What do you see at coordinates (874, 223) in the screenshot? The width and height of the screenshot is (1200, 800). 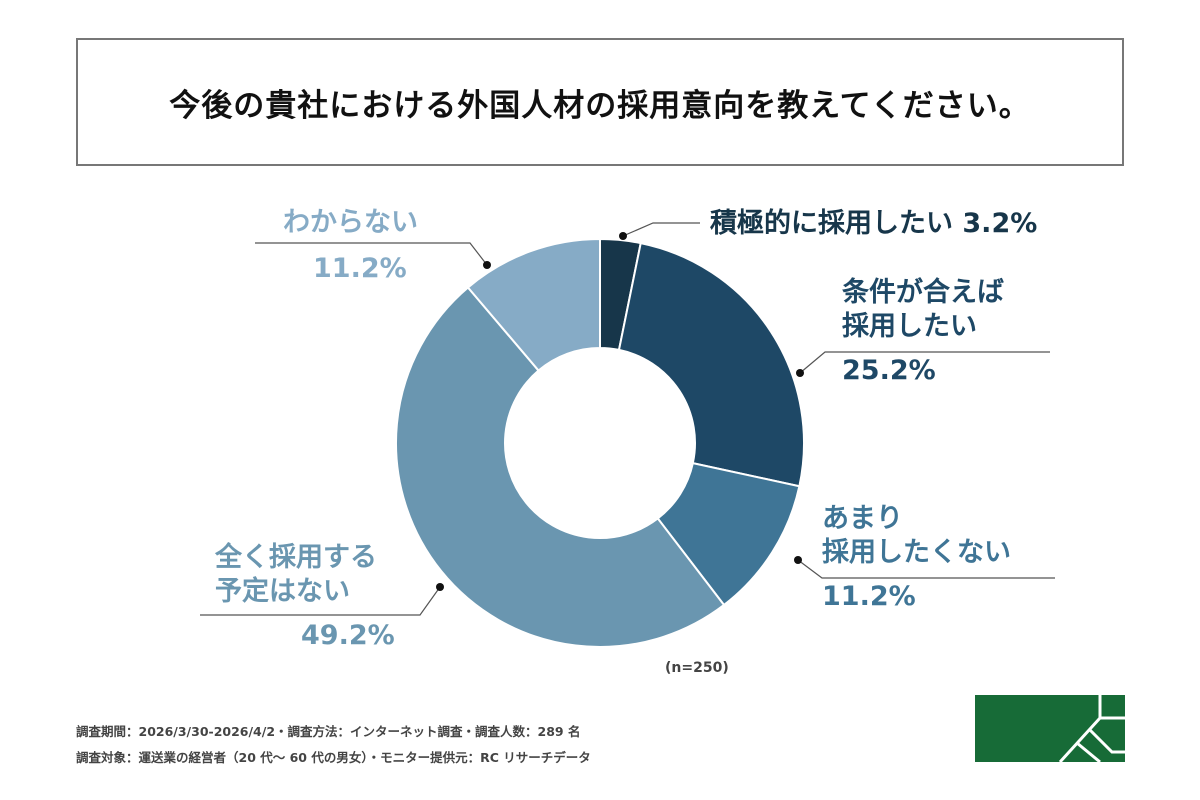 I see `label-slice-0: 積極的に採用したい 3.2%` at bounding box center [874, 223].